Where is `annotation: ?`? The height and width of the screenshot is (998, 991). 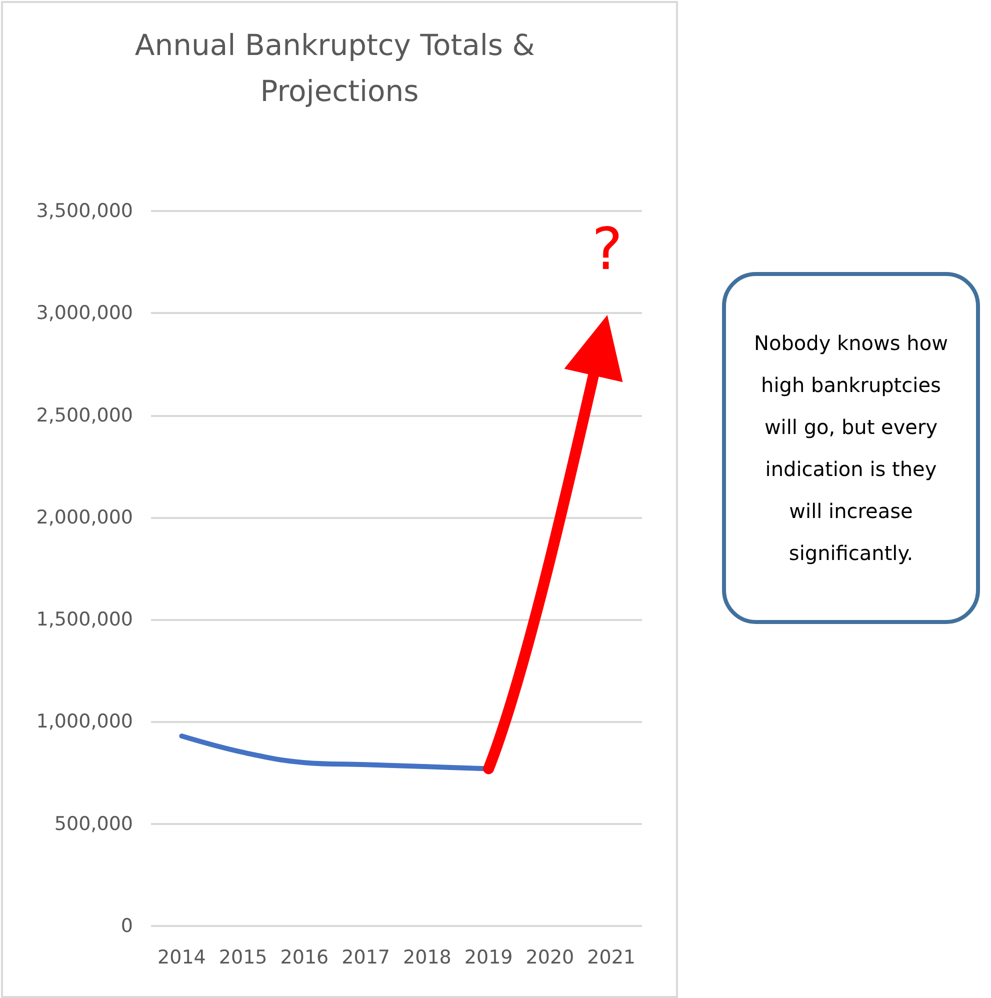 annotation: ? is located at coordinates (607, 248).